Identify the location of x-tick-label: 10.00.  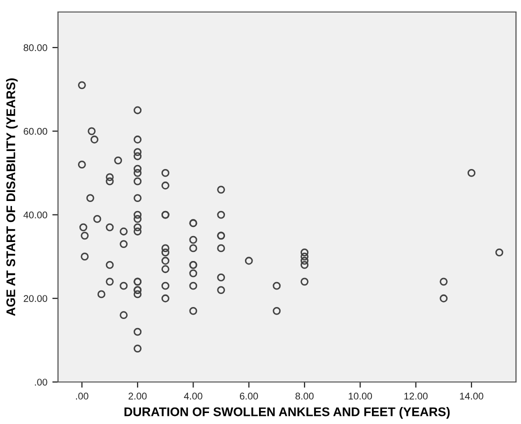
(360, 396).